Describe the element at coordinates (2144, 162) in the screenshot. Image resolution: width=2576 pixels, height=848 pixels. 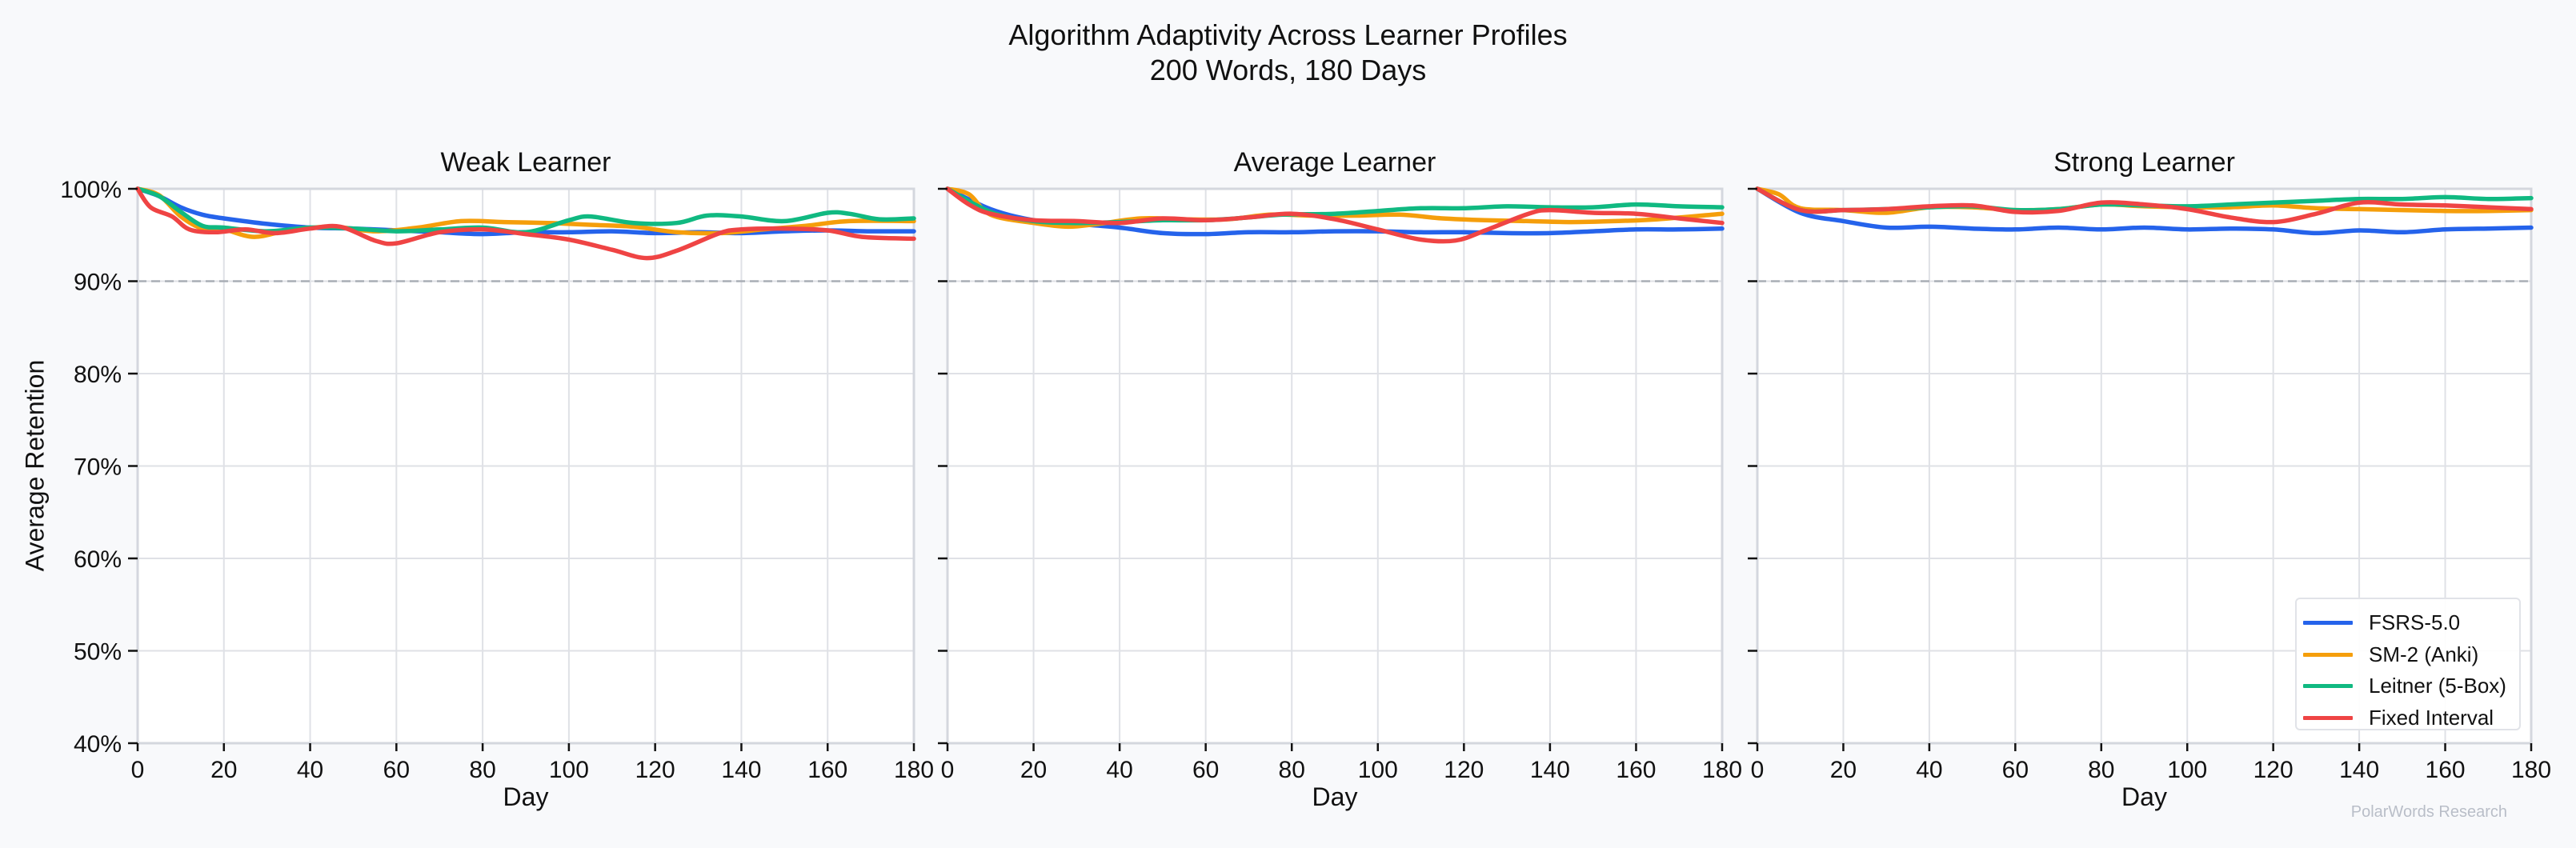
I see `panel-title-strong: Strong Learner` at that location.